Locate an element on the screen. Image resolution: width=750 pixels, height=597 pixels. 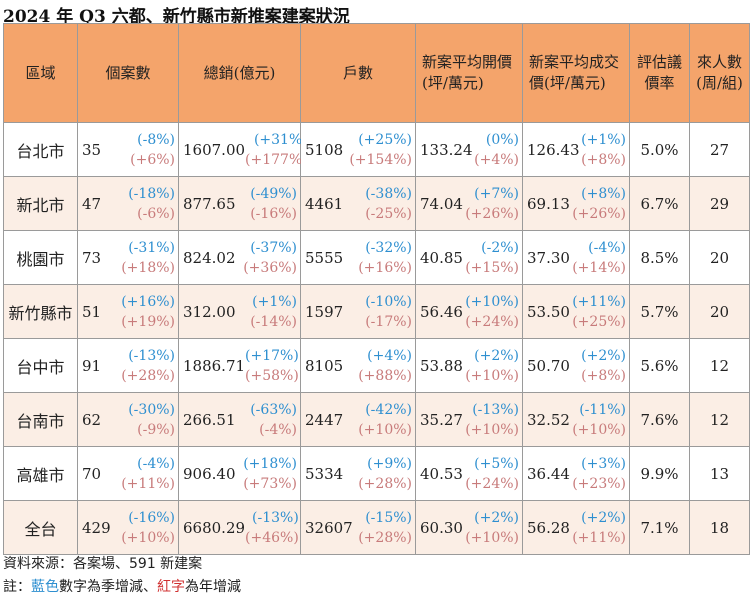
deal-price-cell: 69.13 (+8%) (+26%) is located at coordinates (576, 203).